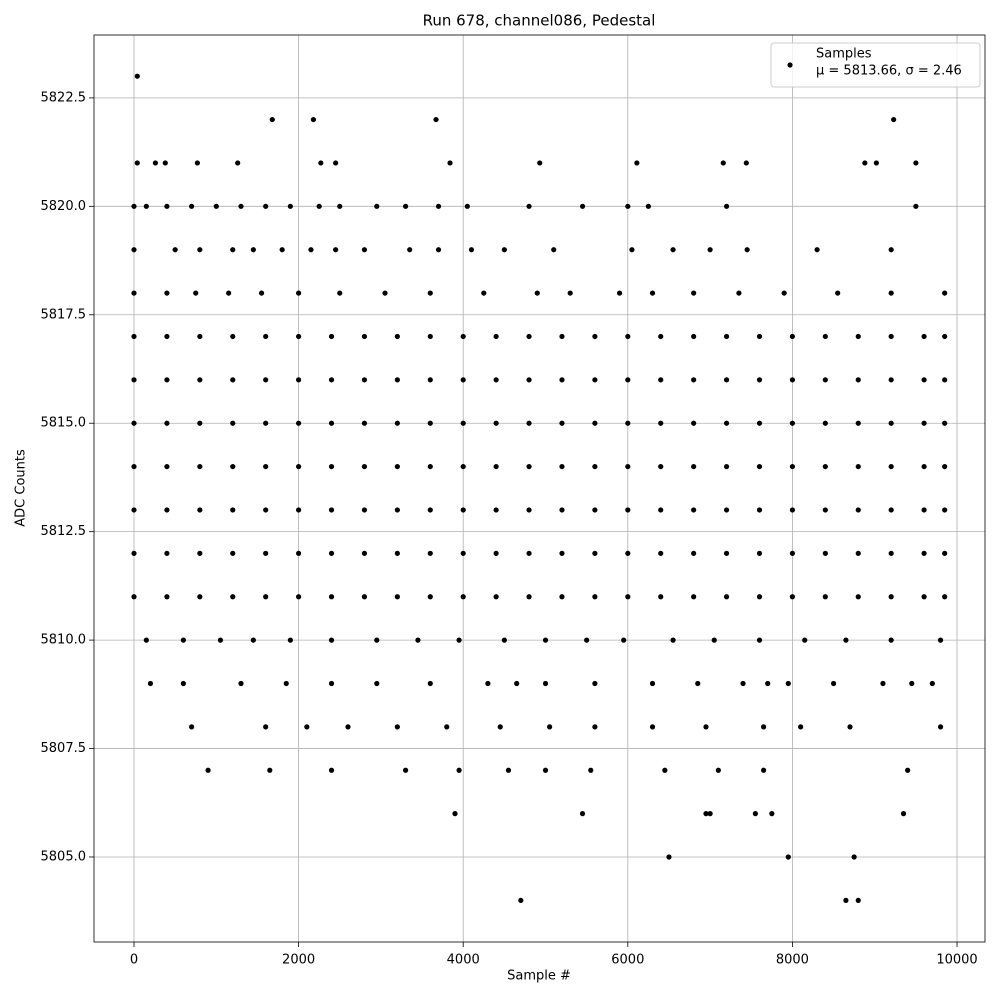 This screenshot has height=1004, width=1000. Describe the element at coordinates (64, 531) in the screenshot. I see `y-tick-label: 5812.5` at that location.